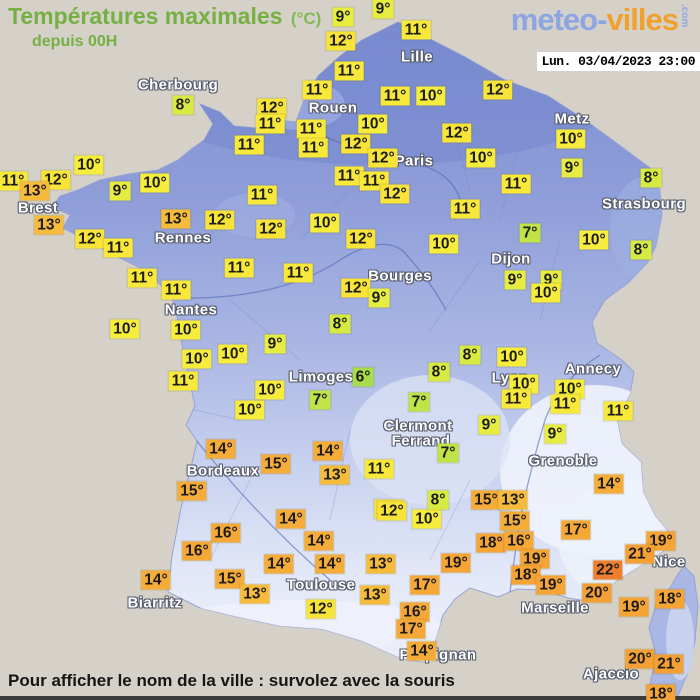  What do you see at coordinates (640, 659) in the screenshot?
I see `temp-label: 20°` at bounding box center [640, 659].